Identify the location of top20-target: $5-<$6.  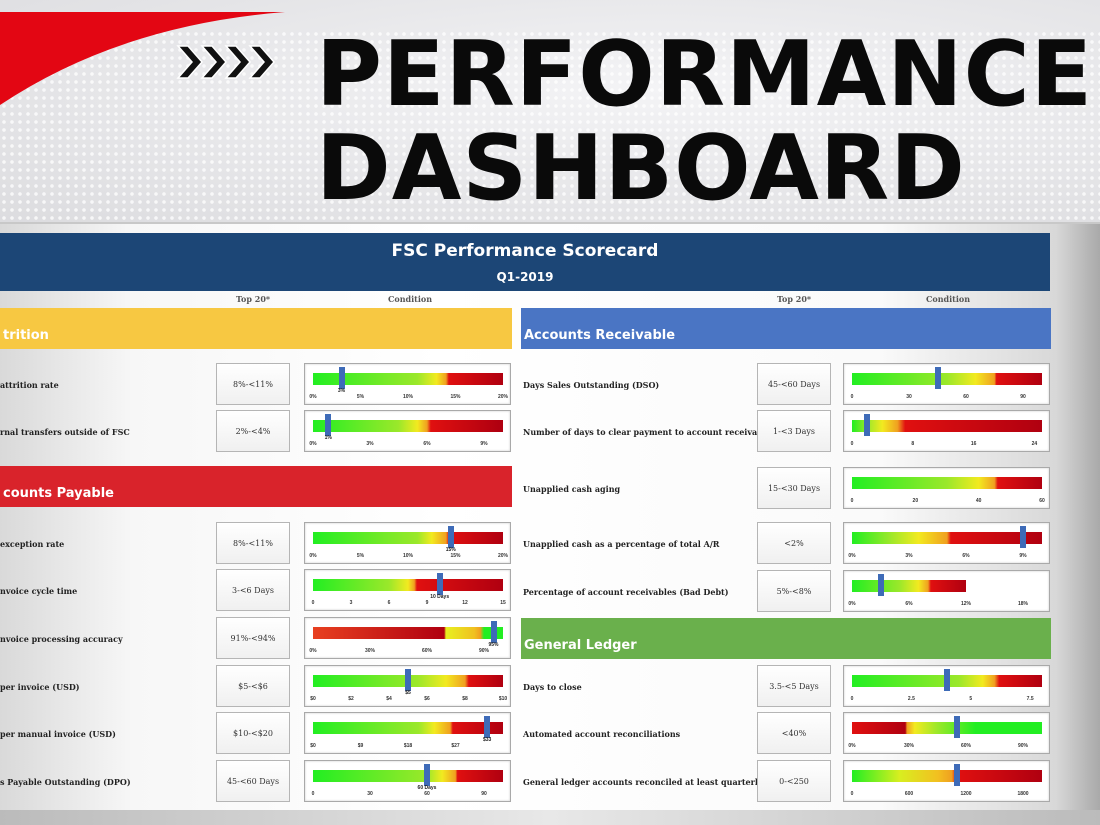
(253, 686).